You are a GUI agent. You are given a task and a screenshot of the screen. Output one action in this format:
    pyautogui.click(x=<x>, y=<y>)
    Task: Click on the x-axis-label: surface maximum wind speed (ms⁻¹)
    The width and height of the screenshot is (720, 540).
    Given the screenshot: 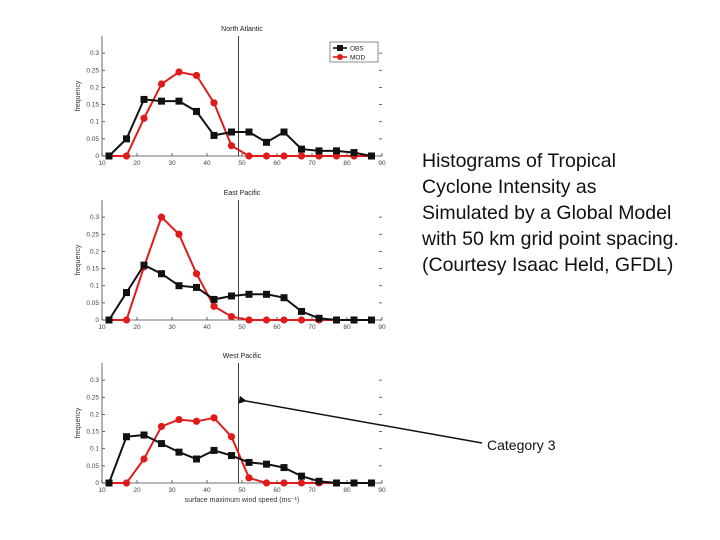 What is the action you would take?
    pyautogui.click(x=242, y=500)
    